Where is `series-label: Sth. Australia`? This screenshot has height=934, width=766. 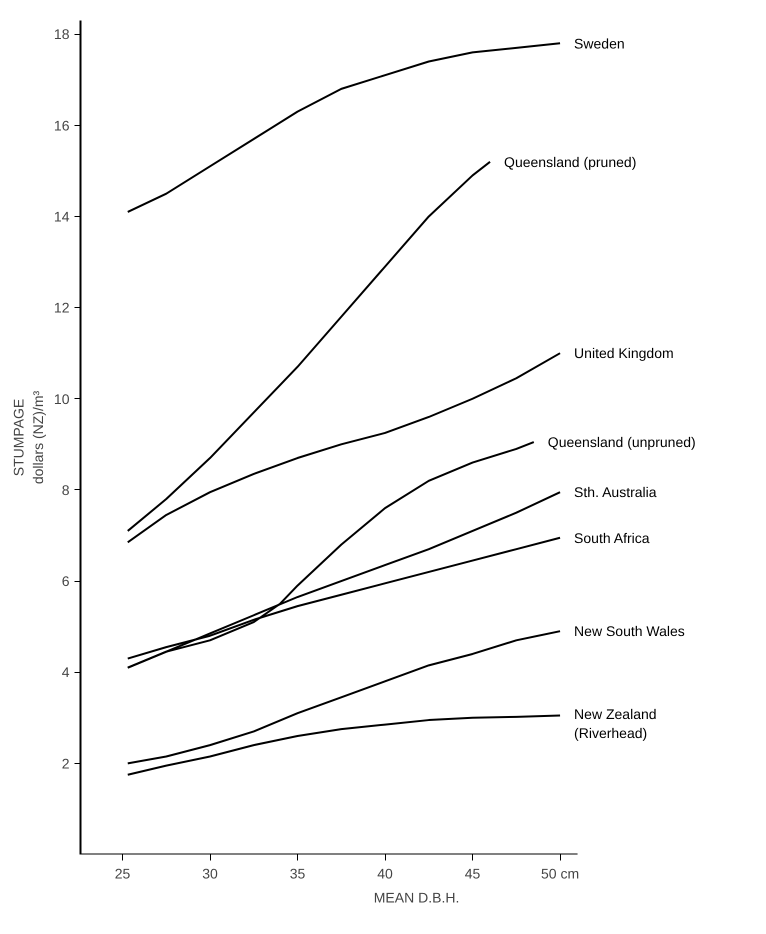
series-label: Sth. Australia is located at coordinates (615, 492).